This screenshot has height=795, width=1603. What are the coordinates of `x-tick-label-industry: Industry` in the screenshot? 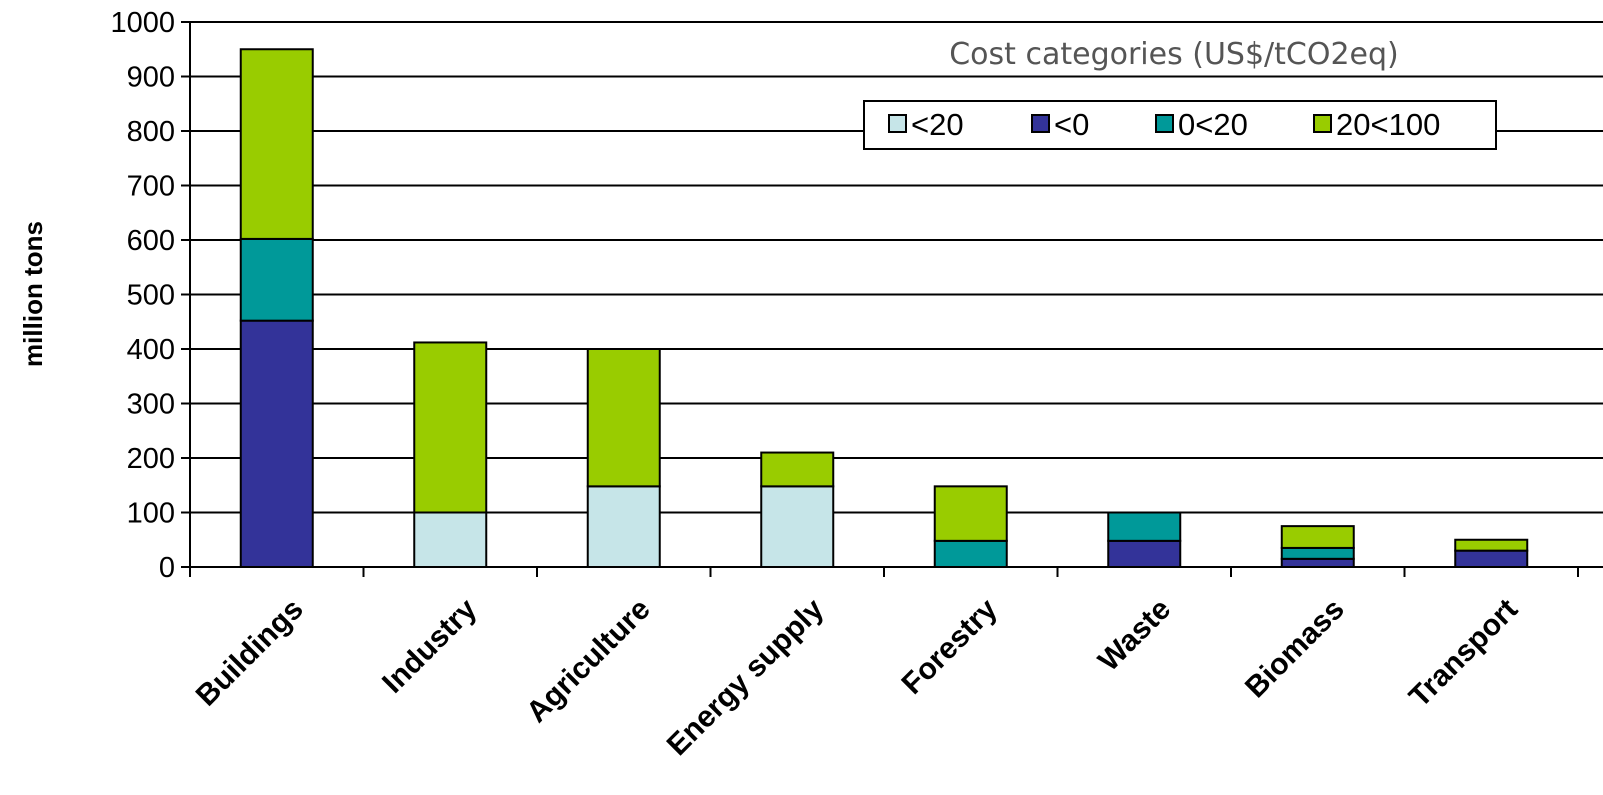 It's located at (429, 645).